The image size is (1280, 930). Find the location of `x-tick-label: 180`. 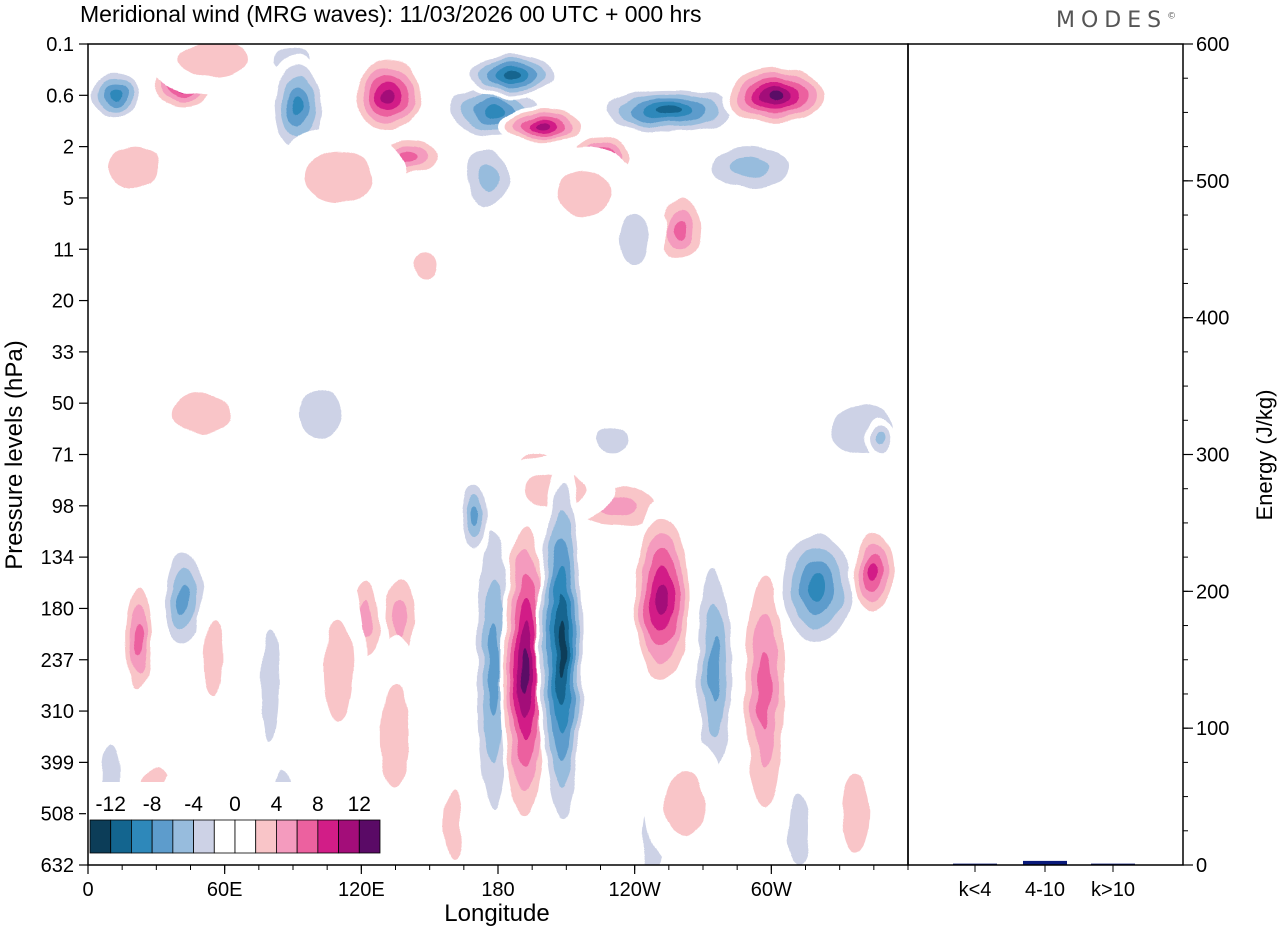

x-tick-label: 180 is located at coordinates (497, 890).